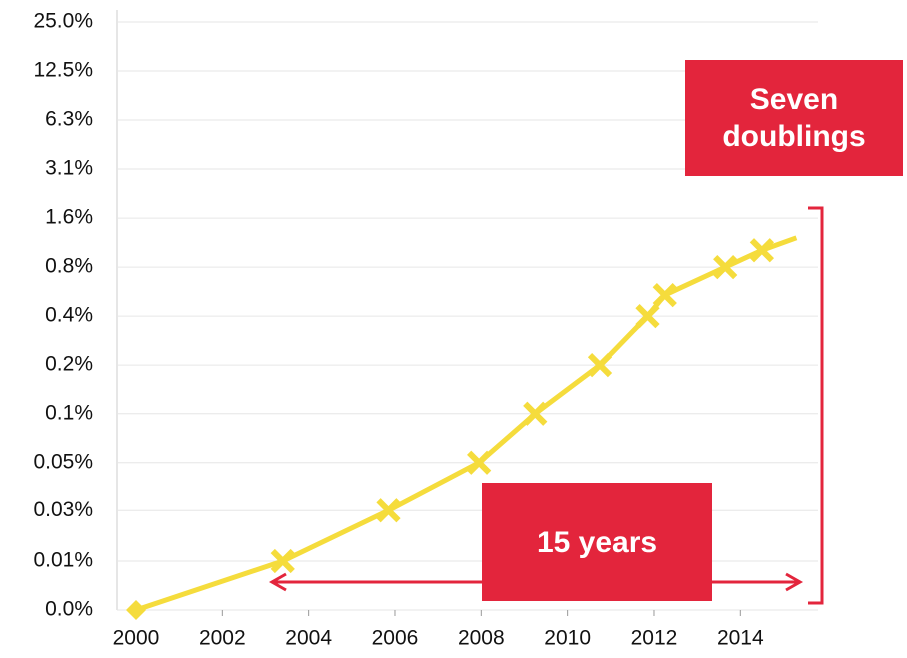 The width and height of the screenshot is (907, 658). What do you see at coordinates (308, 638) in the screenshot?
I see `x-tick-label: 2004` at bounding box center [308, 638].